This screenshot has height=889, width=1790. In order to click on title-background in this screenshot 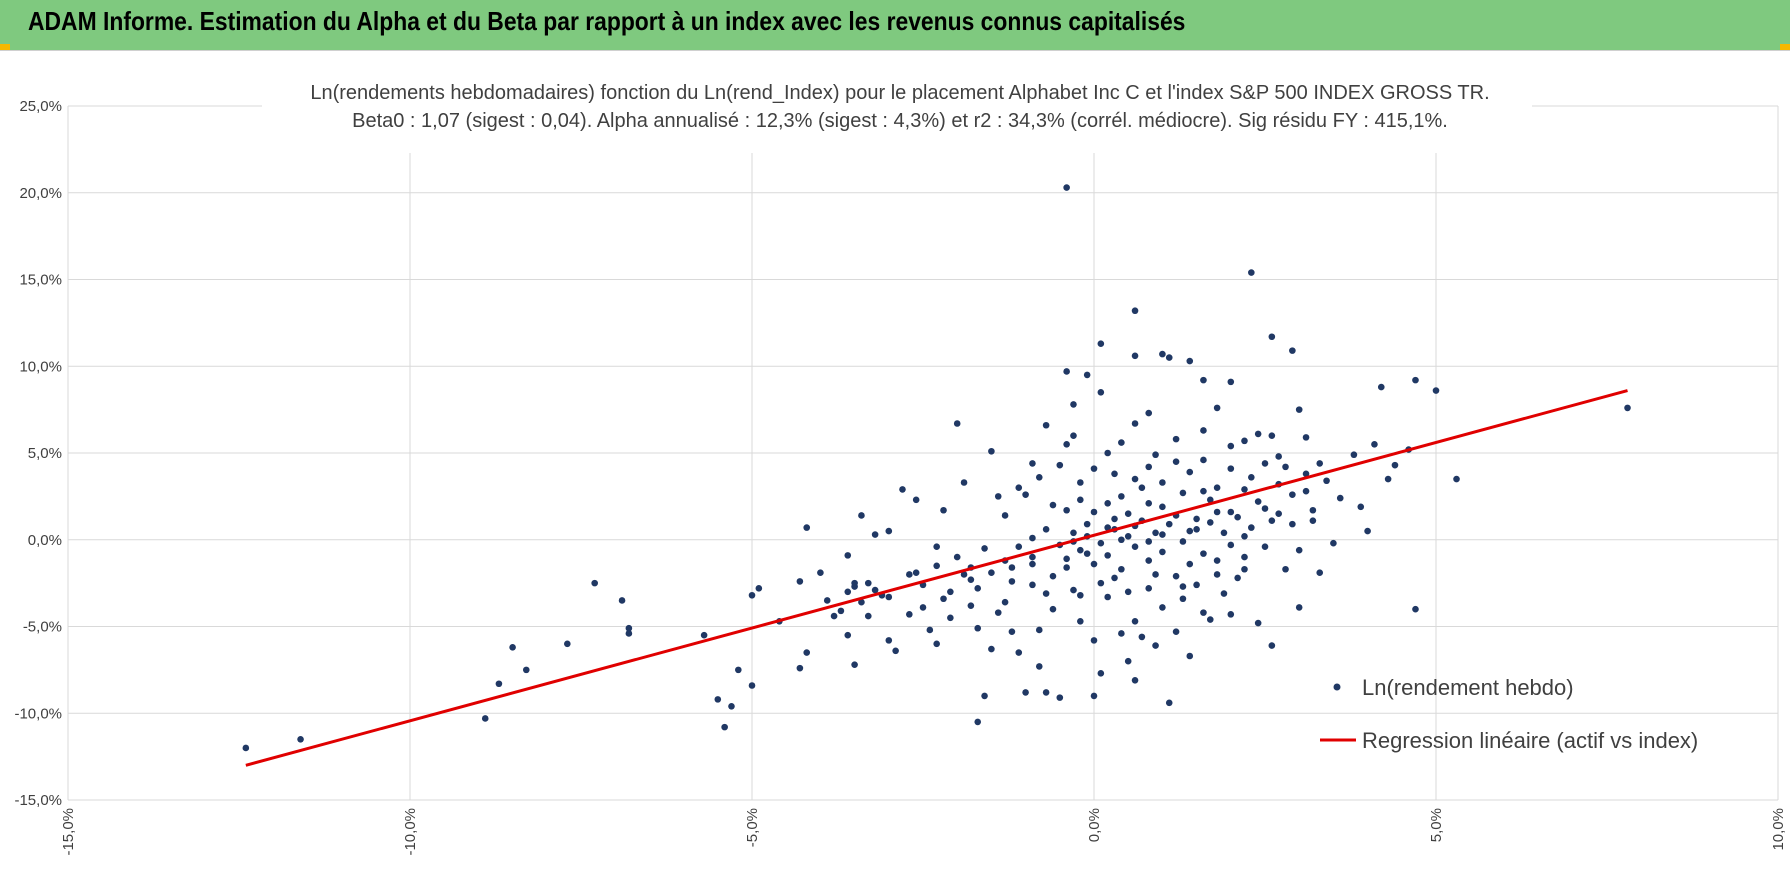, I will do `click(897, 112)`.